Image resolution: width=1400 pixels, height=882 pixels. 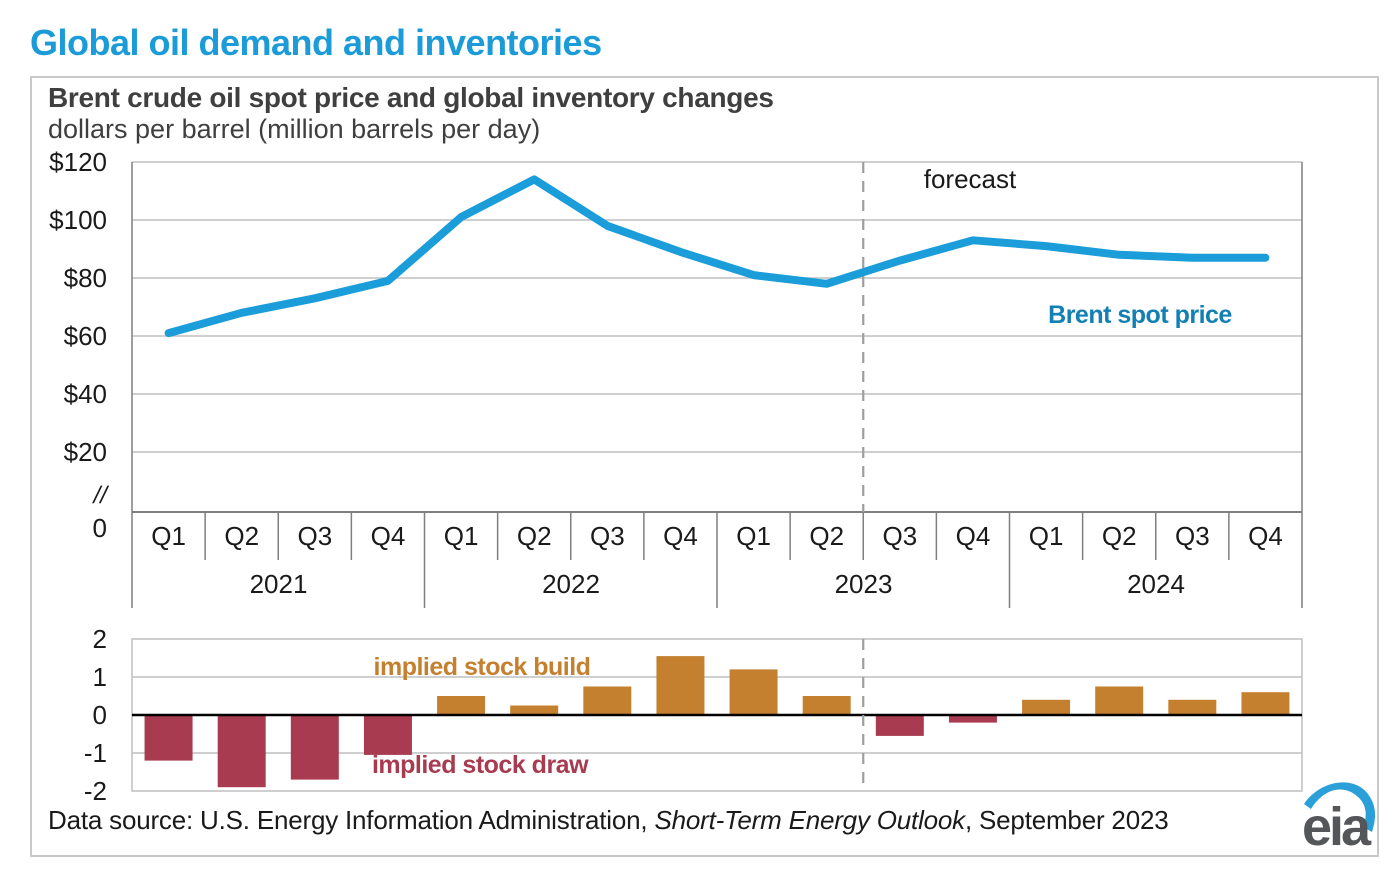 I want to click on price-tick-label: $100, so click(x=78, y=220).